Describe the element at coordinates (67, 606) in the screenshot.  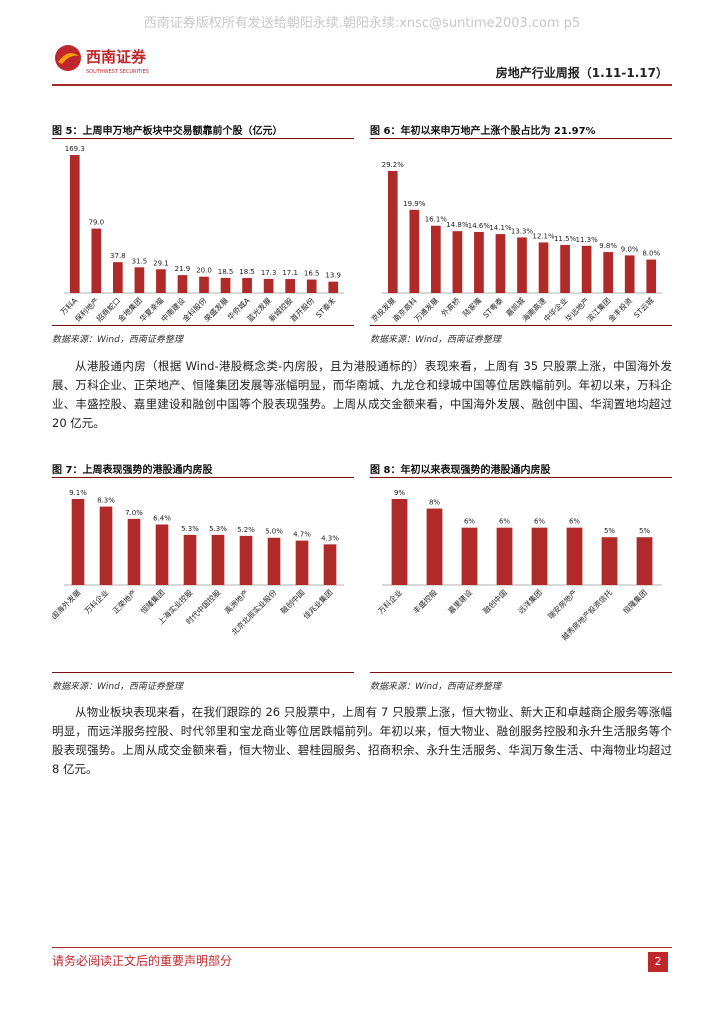
I see `category-label: 中国海外发展` at that location.